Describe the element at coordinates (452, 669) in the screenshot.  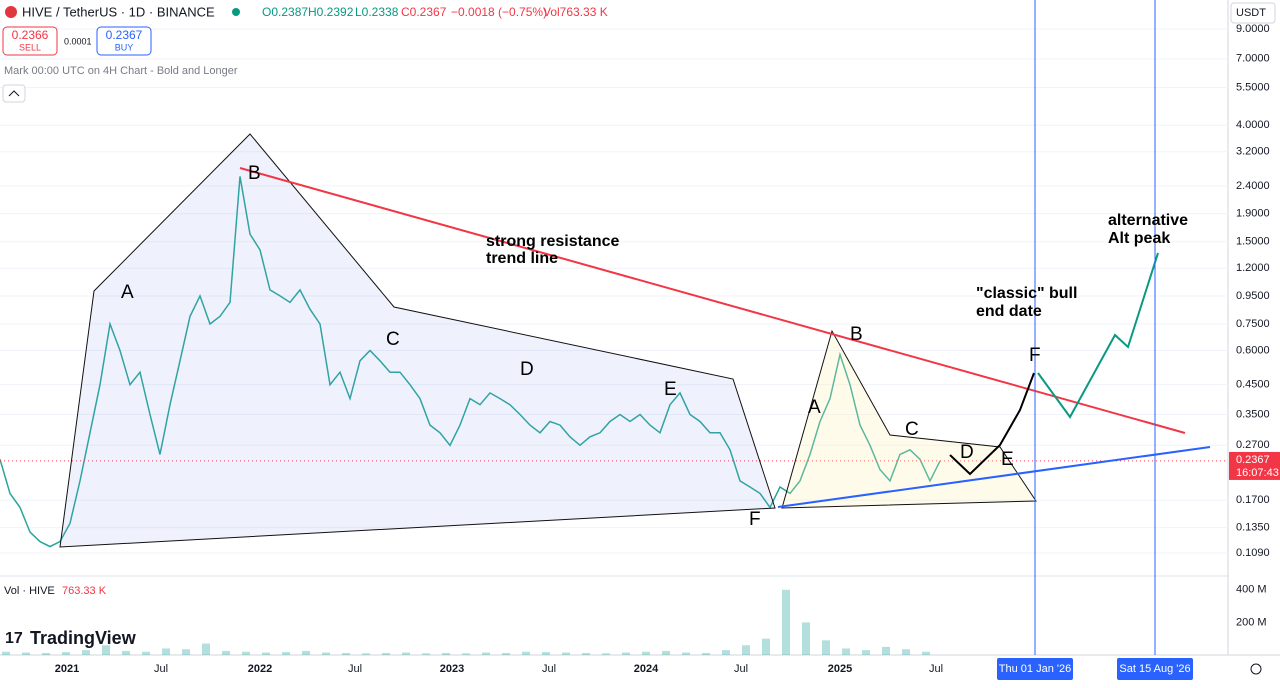
I see `x-tick-label: 2023` at that location.